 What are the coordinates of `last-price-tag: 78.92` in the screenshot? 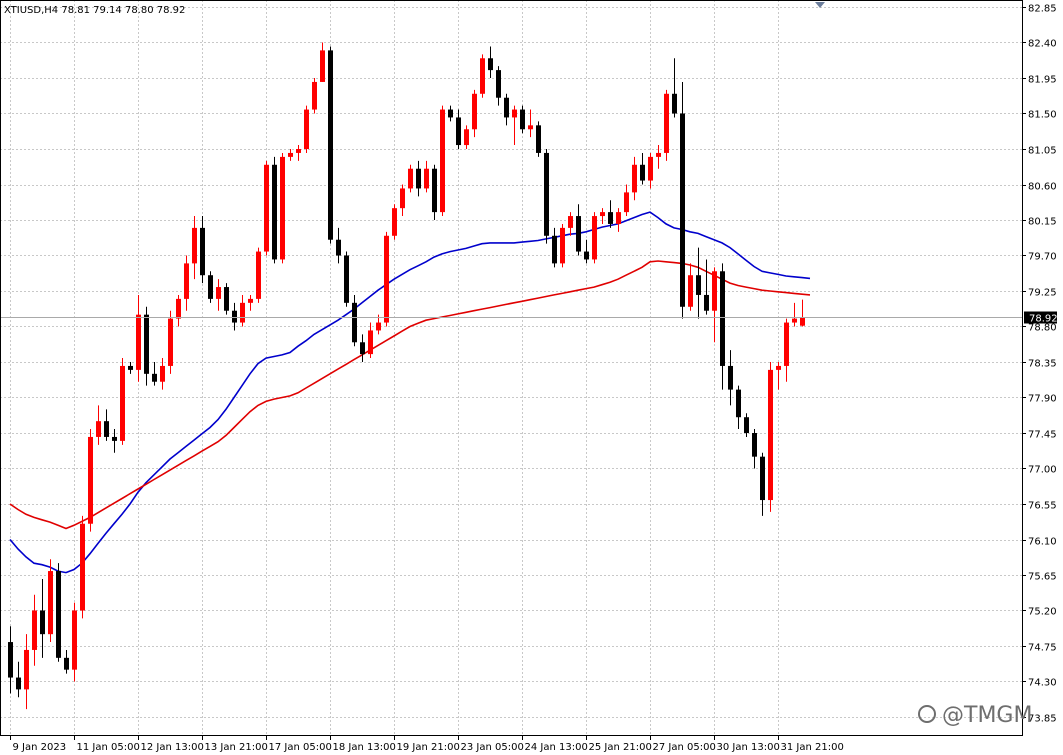 It's located at (1041, 318).